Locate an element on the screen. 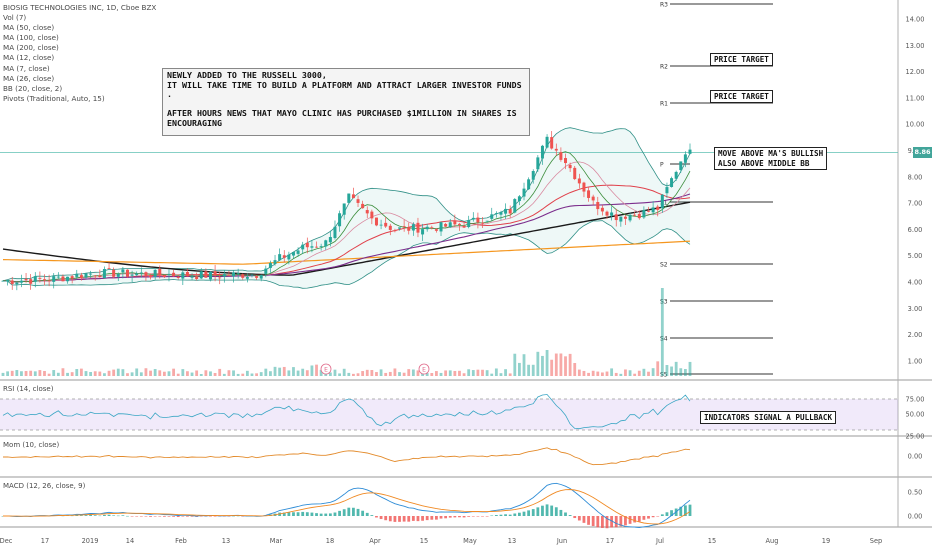  macd-pane-label: MACD (12, 26, close, 9) is located at coordinates (44, 486).